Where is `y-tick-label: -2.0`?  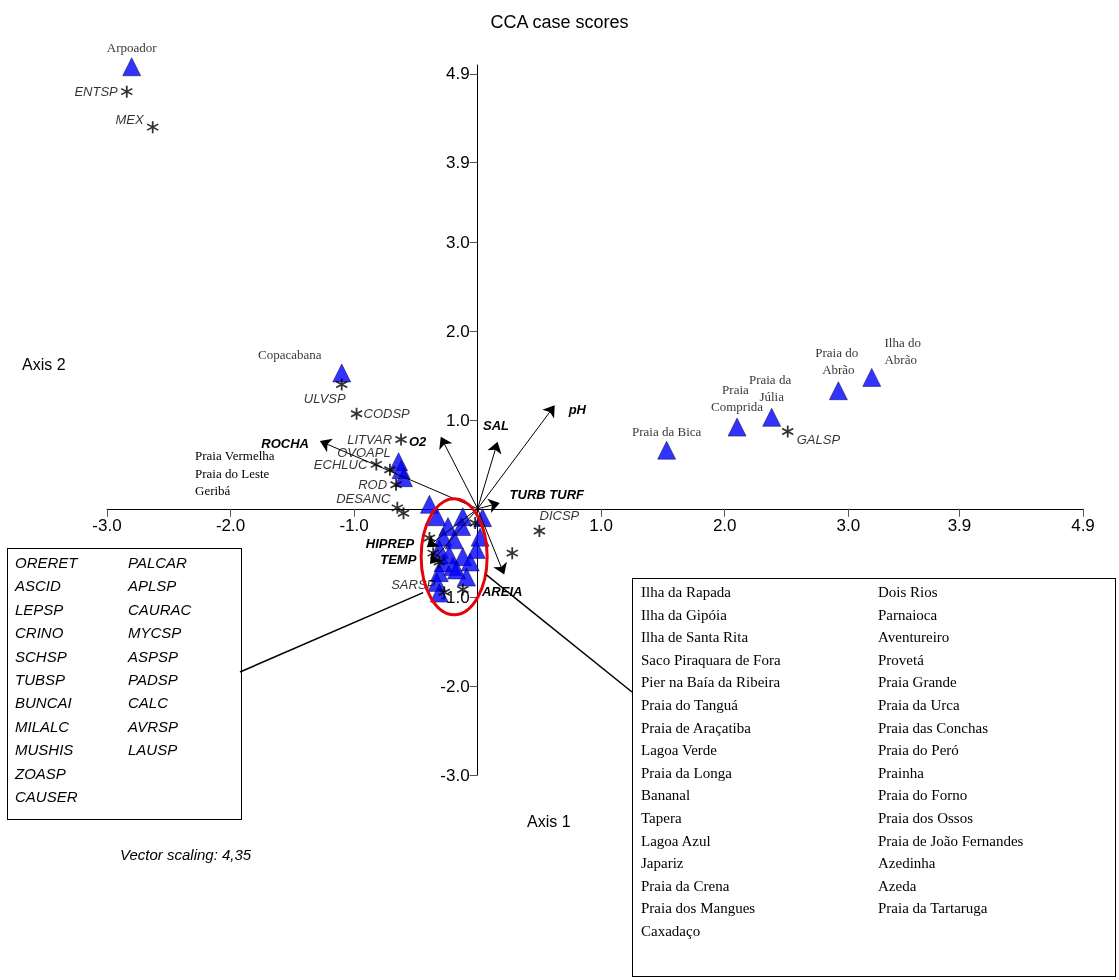
y-tick-label: -2.0 is located at coordinates (455, 686).